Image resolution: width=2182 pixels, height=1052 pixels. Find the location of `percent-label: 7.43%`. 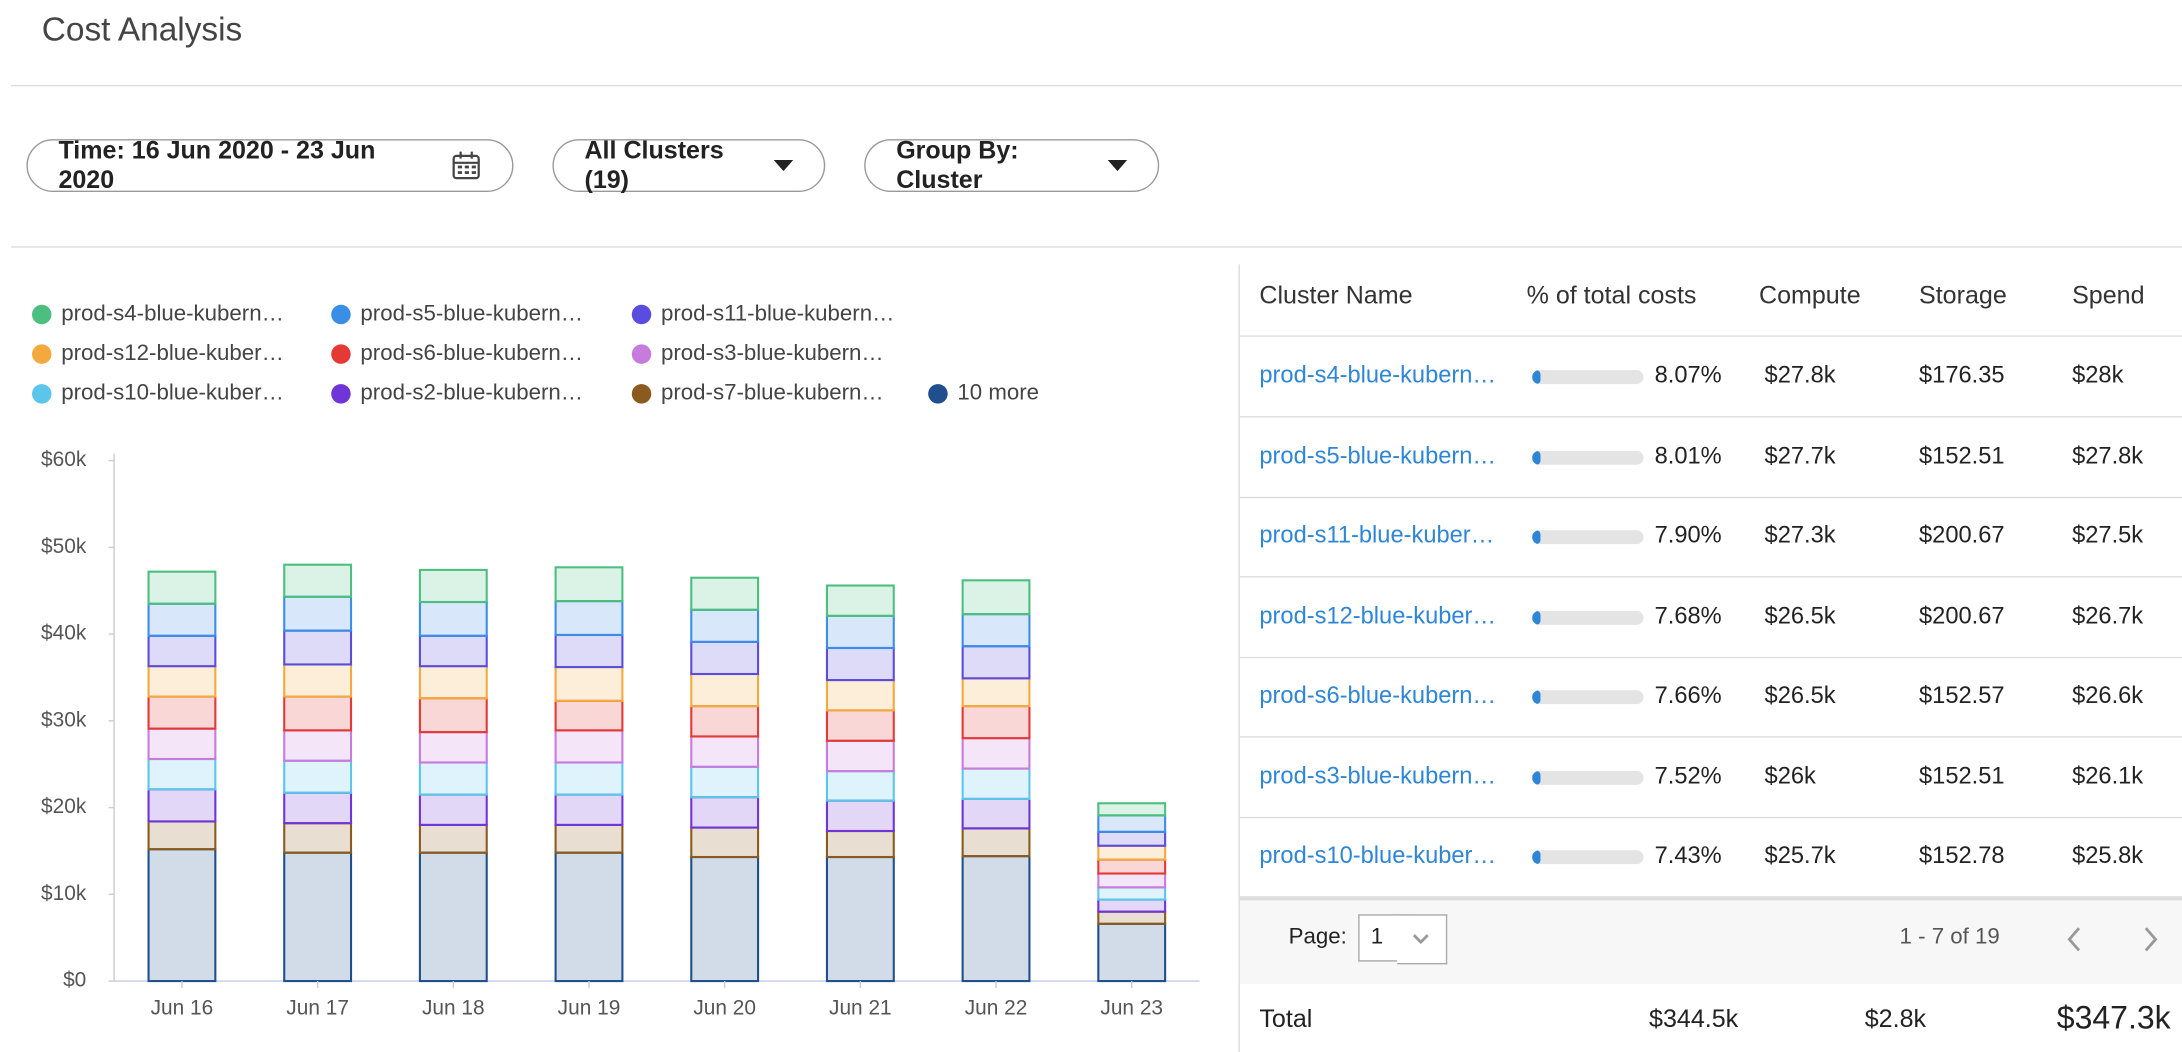

percent-label: 7.43% is located at coordinates (1688, 855).